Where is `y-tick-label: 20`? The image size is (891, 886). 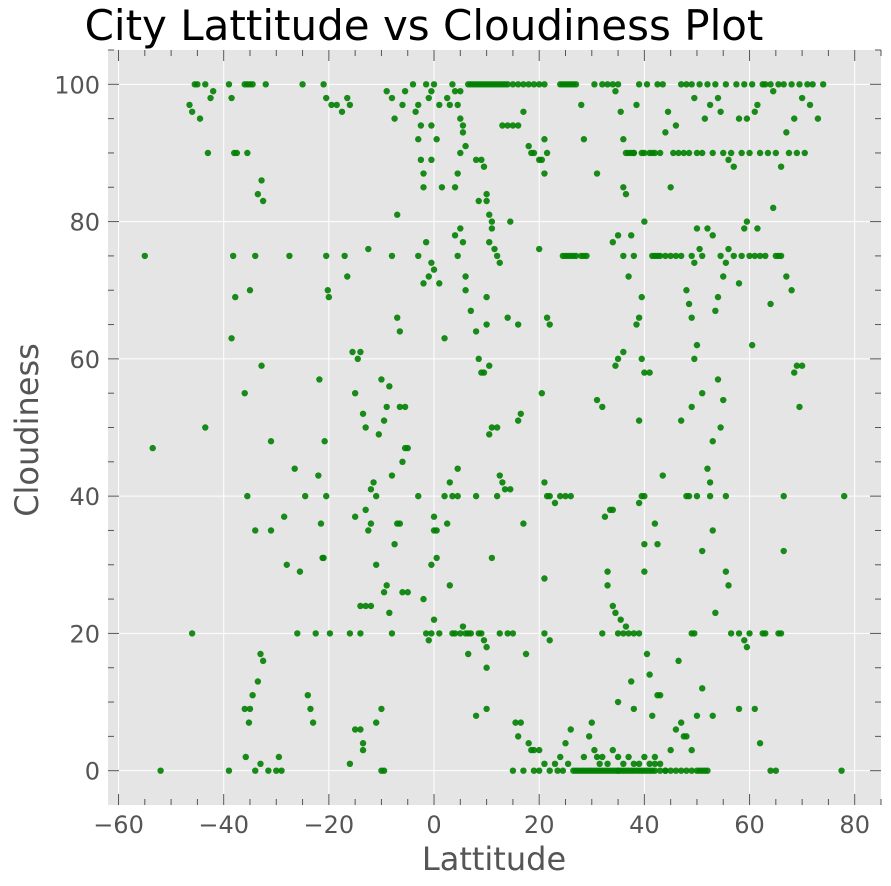 y-tick-label: 20 is located at coordinates (84, 634).